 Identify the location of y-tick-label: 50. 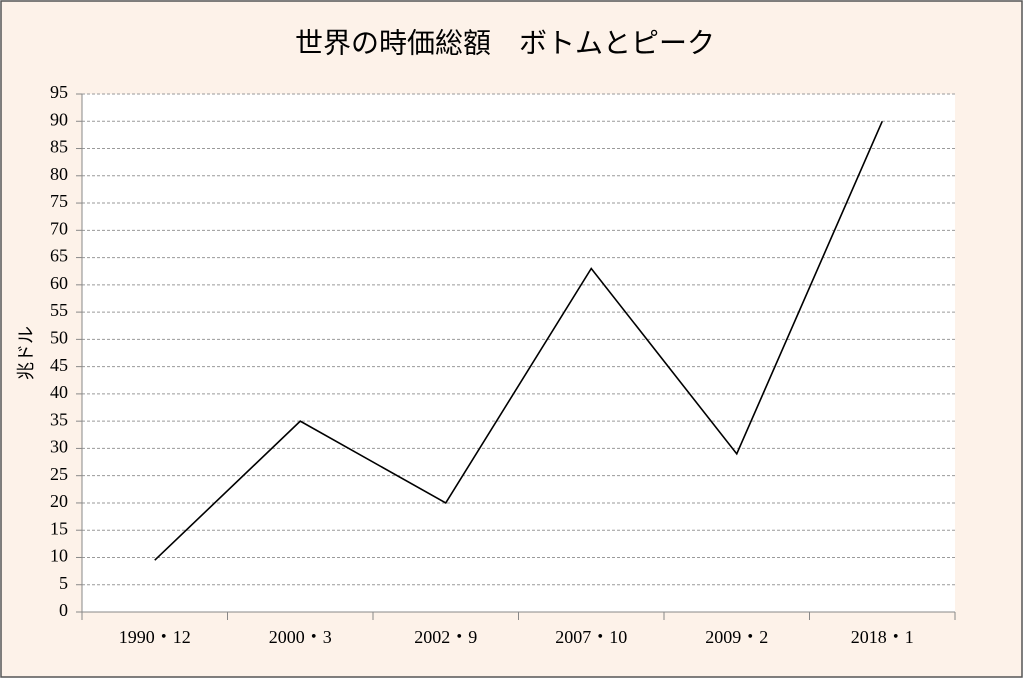
(59, 337).